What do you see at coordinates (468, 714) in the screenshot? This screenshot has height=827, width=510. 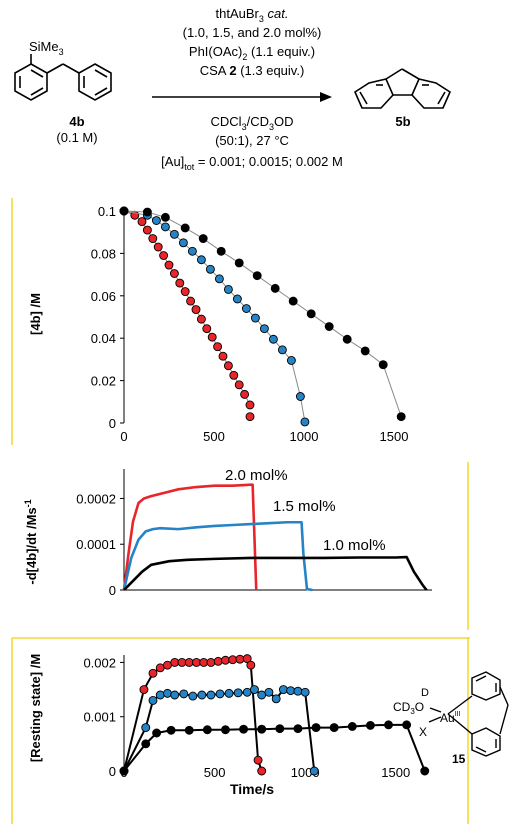 I see `complex-15-structure` at bounding box center [468, 714].